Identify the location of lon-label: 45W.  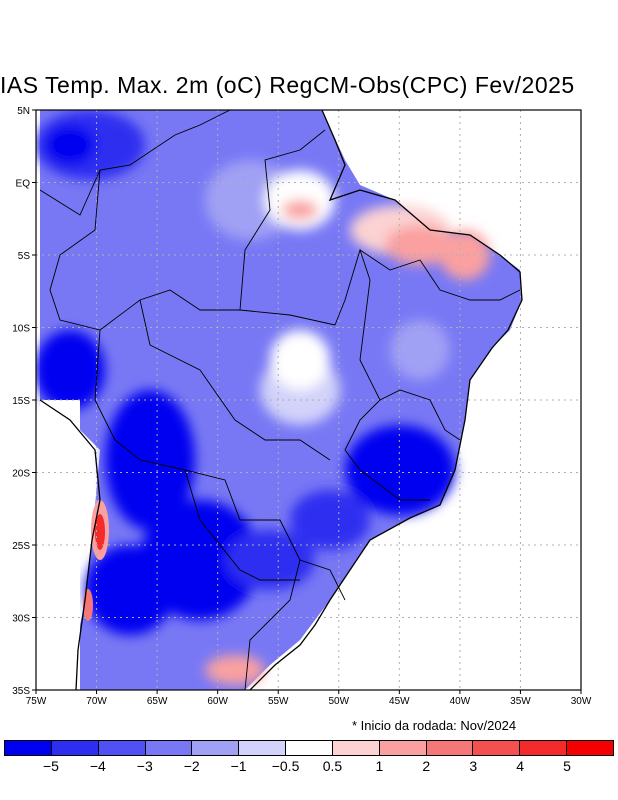
(399, 701).